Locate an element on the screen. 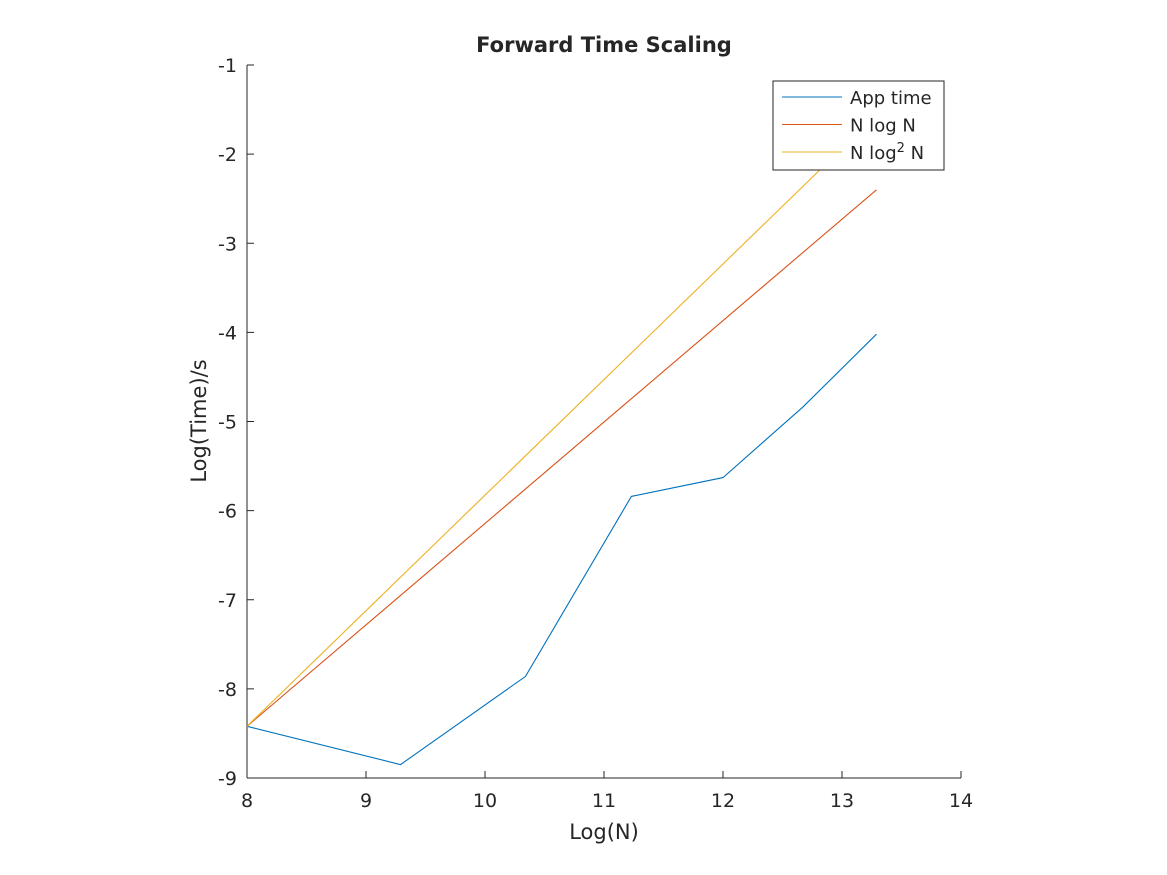 This screenshot has width=1167, height=875. y-tick-label: -4 is located at coordinates (227, 333).